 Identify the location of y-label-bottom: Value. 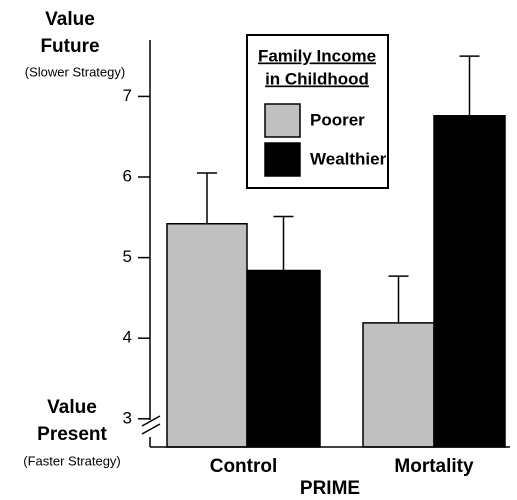
(72, 407).